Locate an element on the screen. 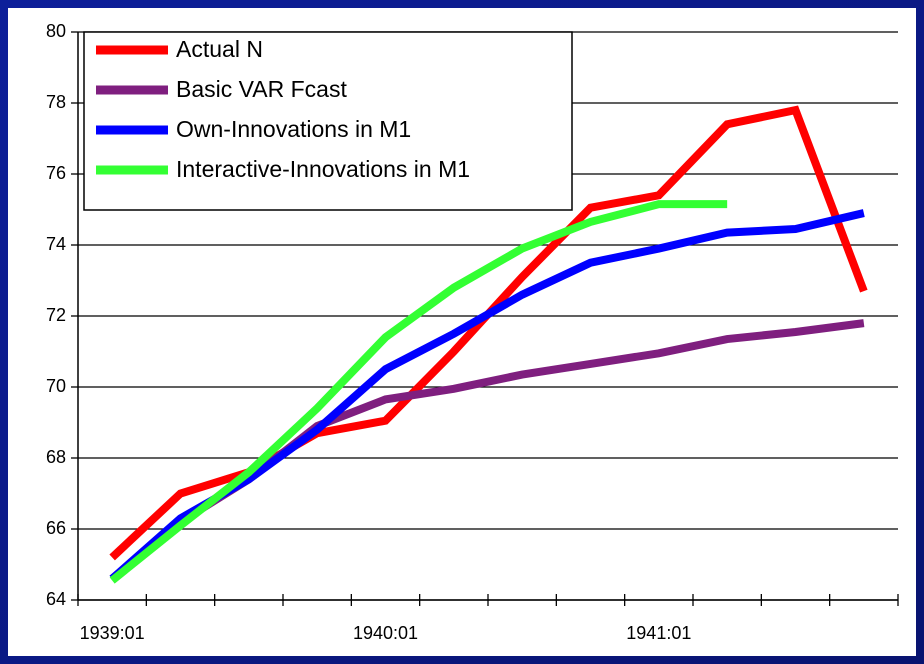 The image size is (924, 664). y-tick-label: 76 is located at coordinates (56, 173).